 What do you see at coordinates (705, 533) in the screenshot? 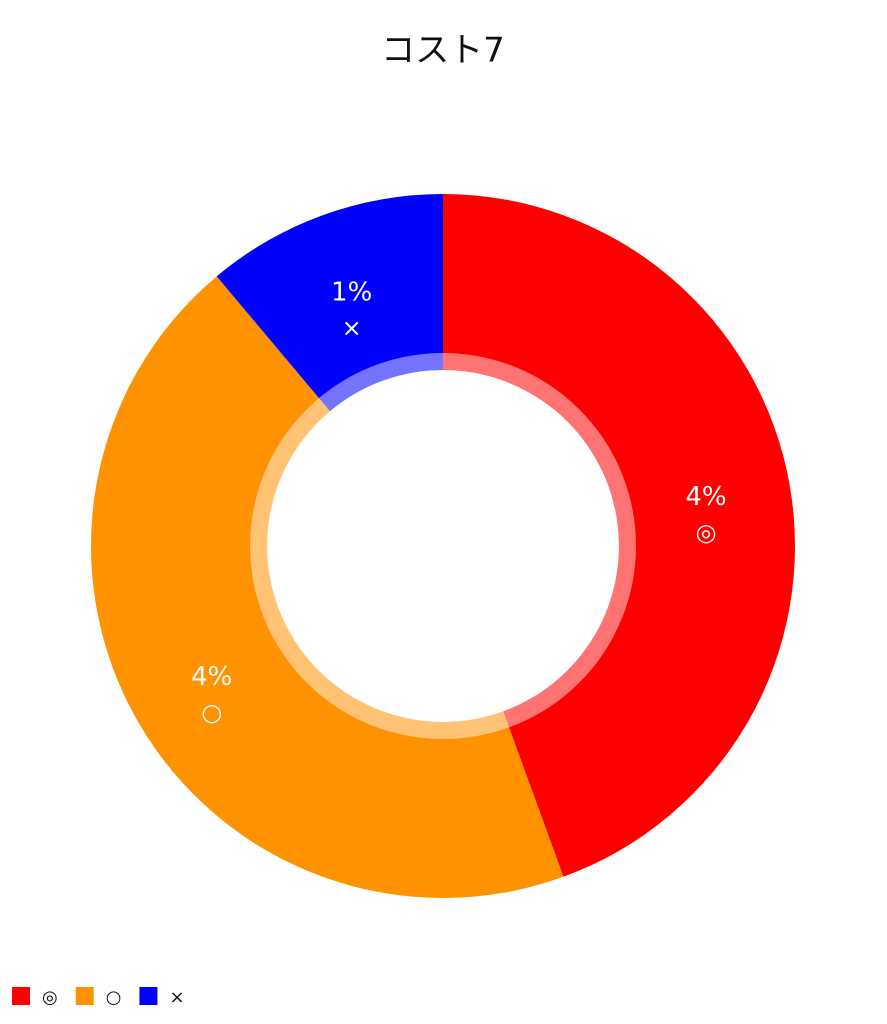
I see `slice-category-label: ◎` at bounding box center [705, 533].